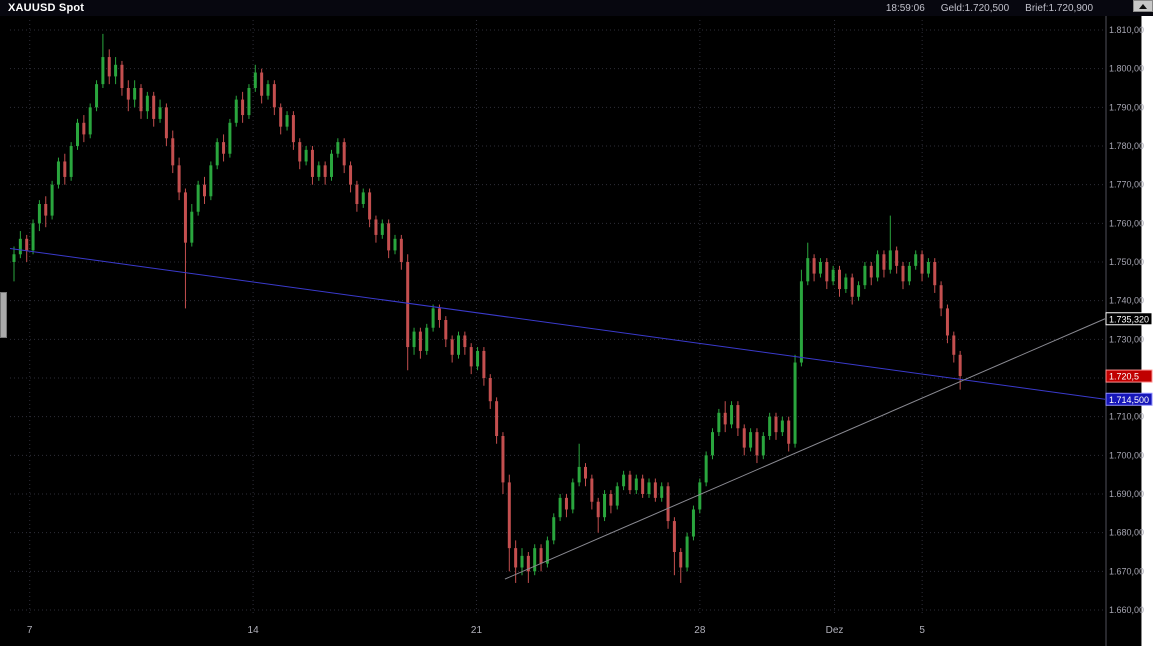 The height and width of the screenshot is (646, 1153). What do you see at coordinates (1124, 377) in the screenshot?
I see `svg-text: 1.720,5` at bounding box center [1124, 377].